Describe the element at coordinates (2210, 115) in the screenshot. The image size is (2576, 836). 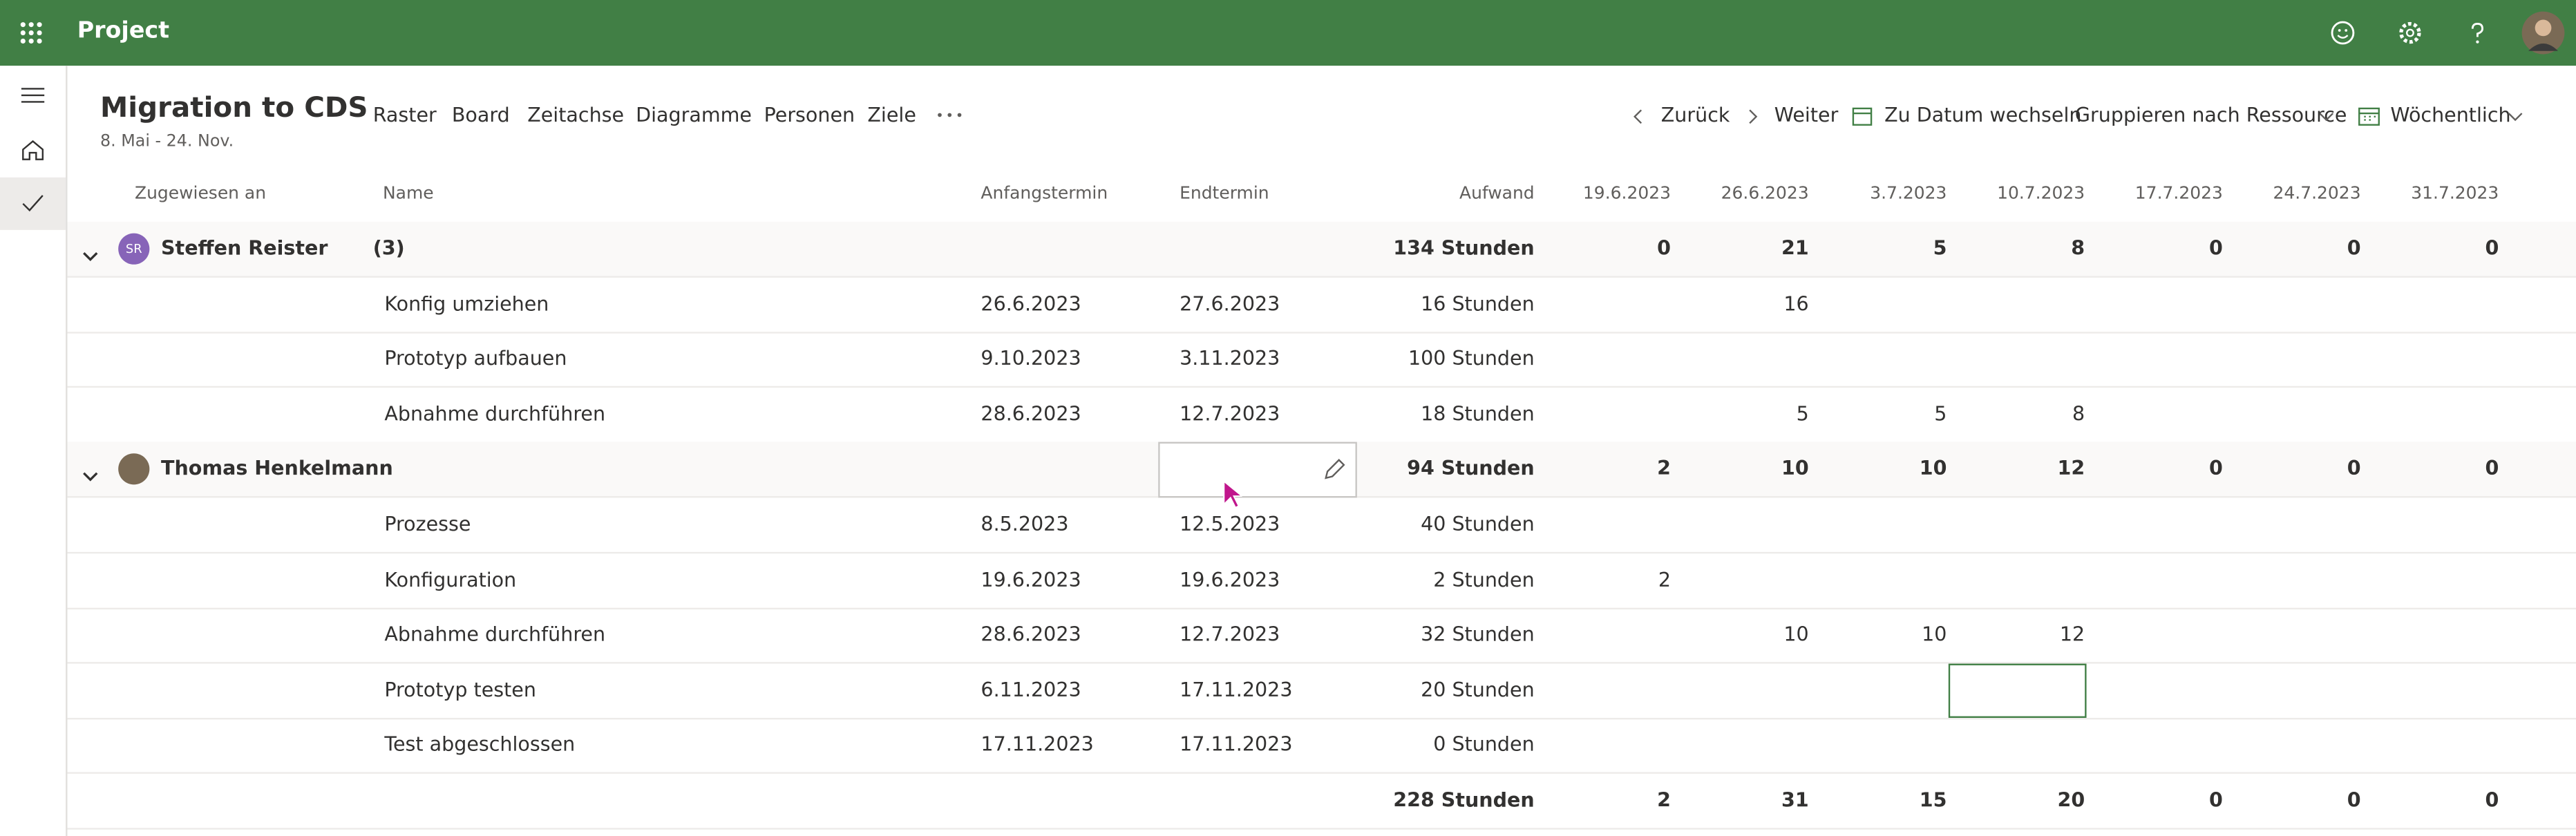
I see `toolbar-button: Gruppieren nach Ressource` at that location.